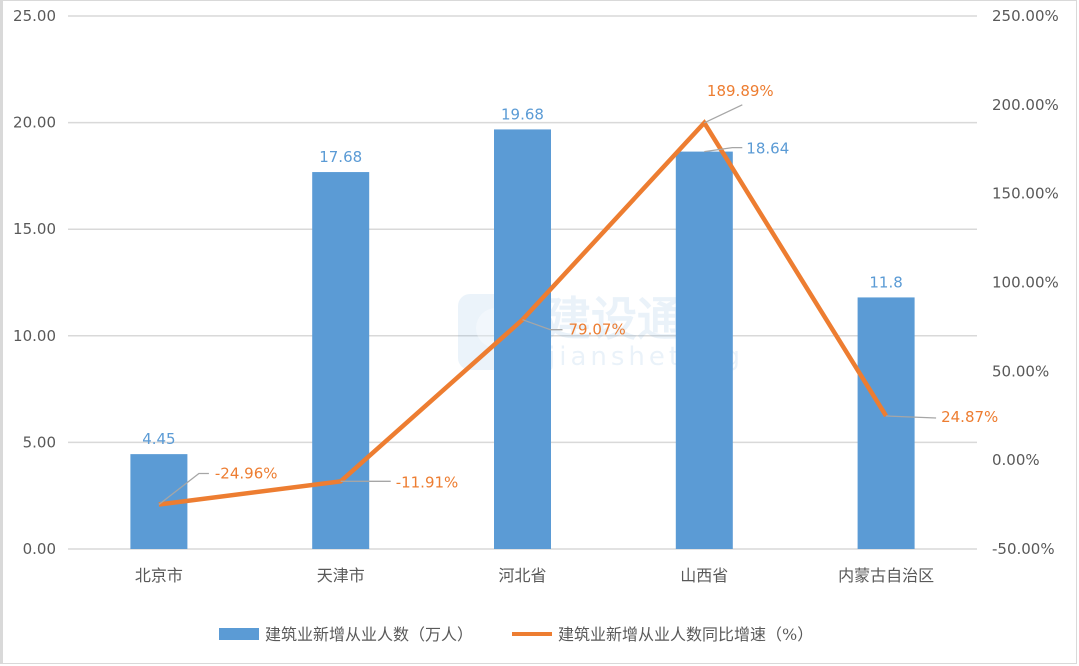 Image resolution: width=1079 pixels, height=666 pixels. Describe the element at coordinates (516, 634) in the screenshot. I see `legend: 建筑业新增从业人数（万人） 建筑业新增从业人数同比增速（%）` at that location.